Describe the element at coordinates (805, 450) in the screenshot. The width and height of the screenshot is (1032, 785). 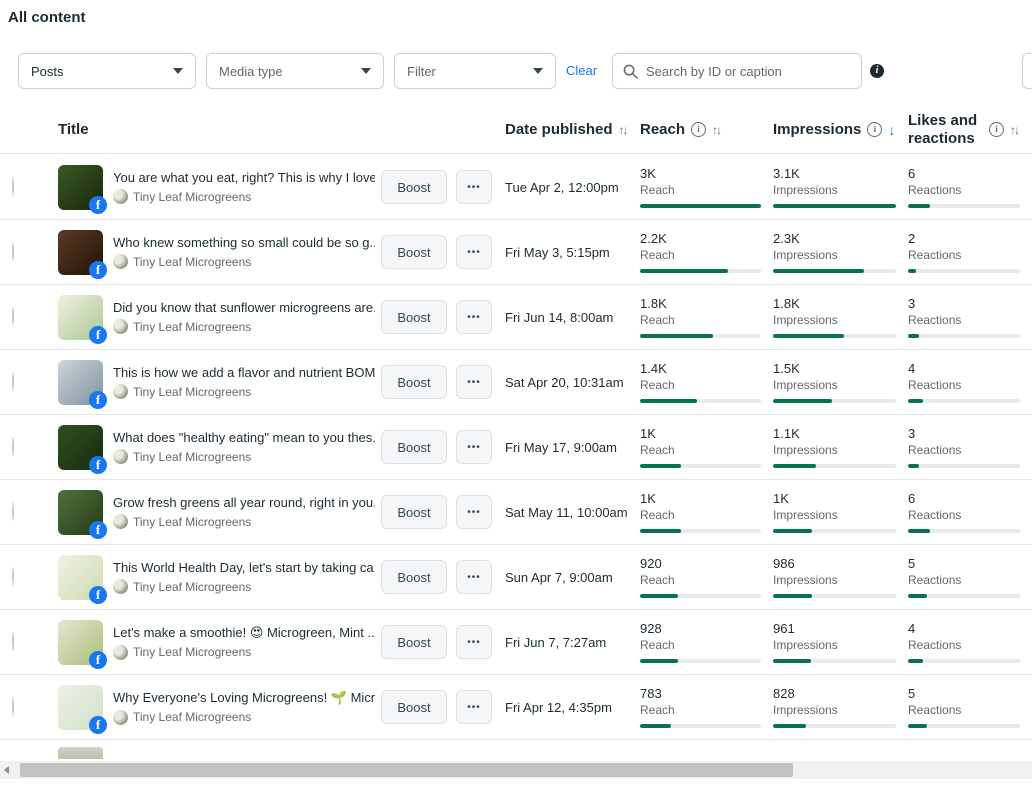
I see `impressions-label: Impressions` at that location.